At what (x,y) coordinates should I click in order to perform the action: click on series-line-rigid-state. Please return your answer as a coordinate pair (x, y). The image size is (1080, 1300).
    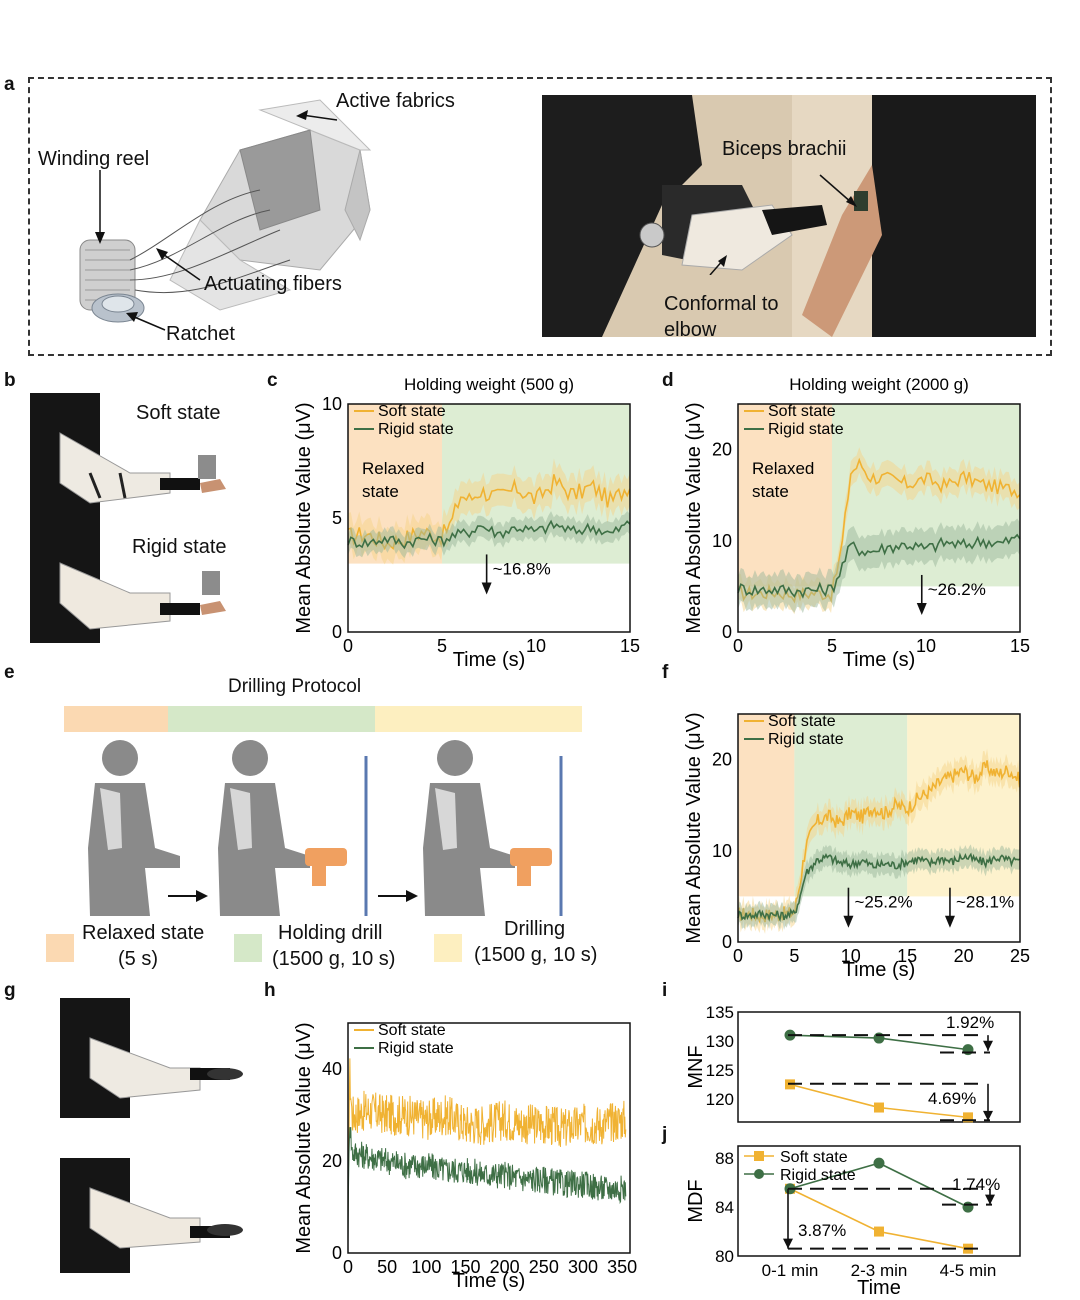
    Looking at the image, I should click on (878, 887).